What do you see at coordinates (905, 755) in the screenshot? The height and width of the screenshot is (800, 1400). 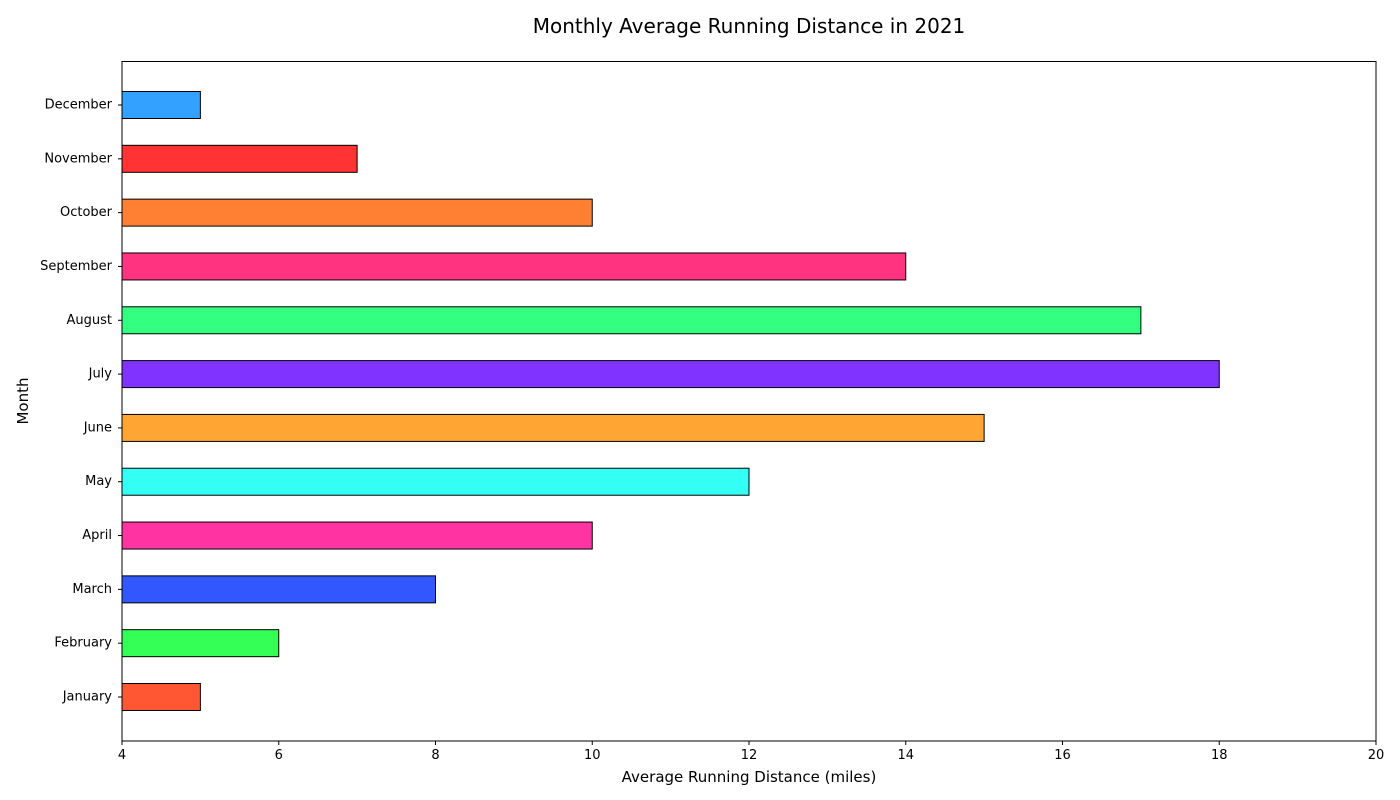 I see `x-tick-label: 14` at bounding box center [905, 755].